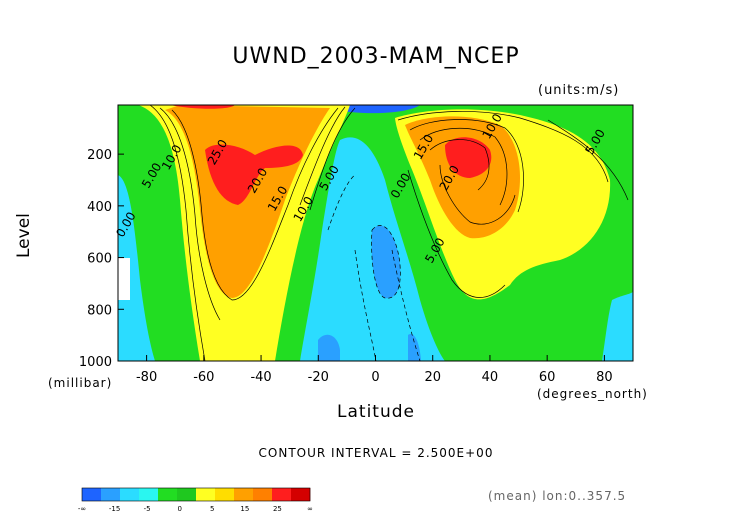 This screenshot has width=752, height=532. I want to click on y-axis-ticks: 200 400 600 800 1000, so click(101, 259).